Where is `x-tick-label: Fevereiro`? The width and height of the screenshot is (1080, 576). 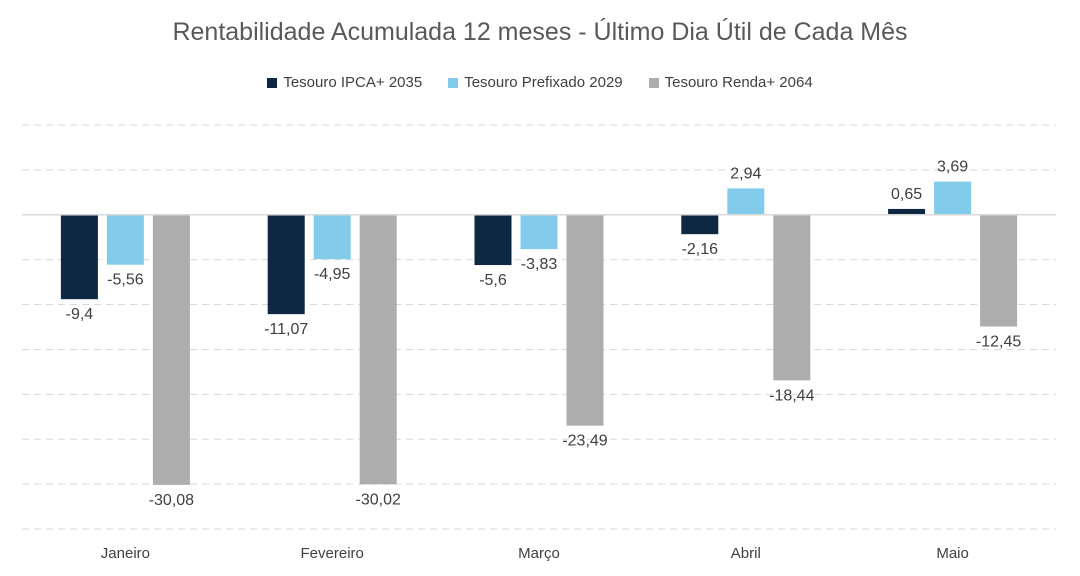 x-tick-label: Fevereiro is located at coordinates (332, 553).